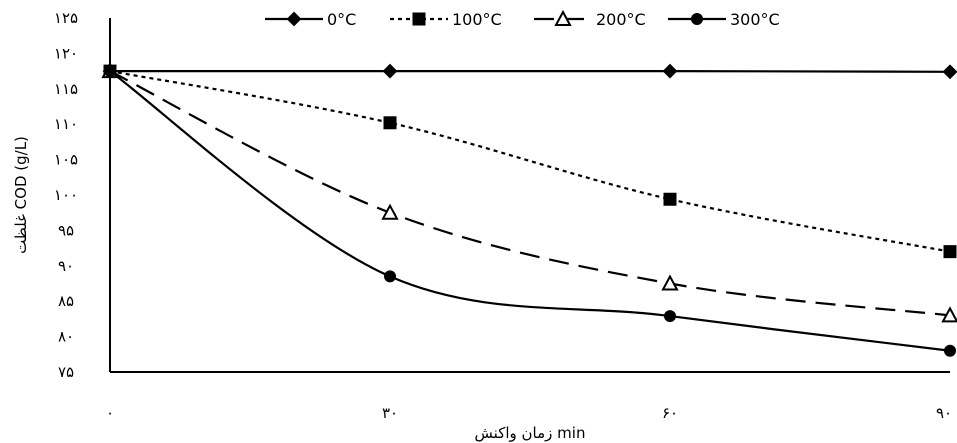  Describe the element at coordinates (621, 19) in the screenshot. I see `legend-label: 200°C` at that location.